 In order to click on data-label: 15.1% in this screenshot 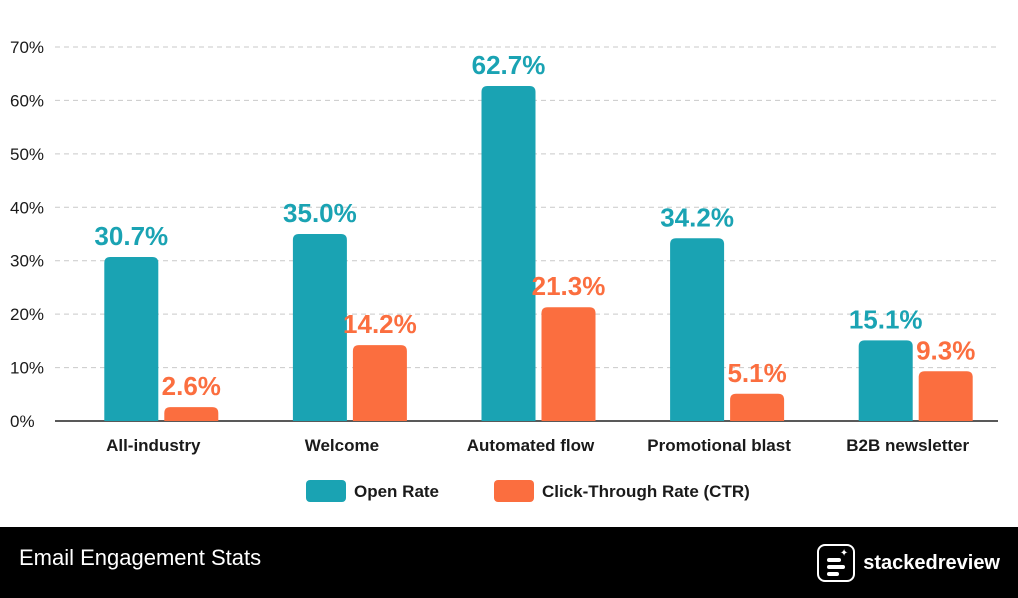, I will do `click(886, 319)`.